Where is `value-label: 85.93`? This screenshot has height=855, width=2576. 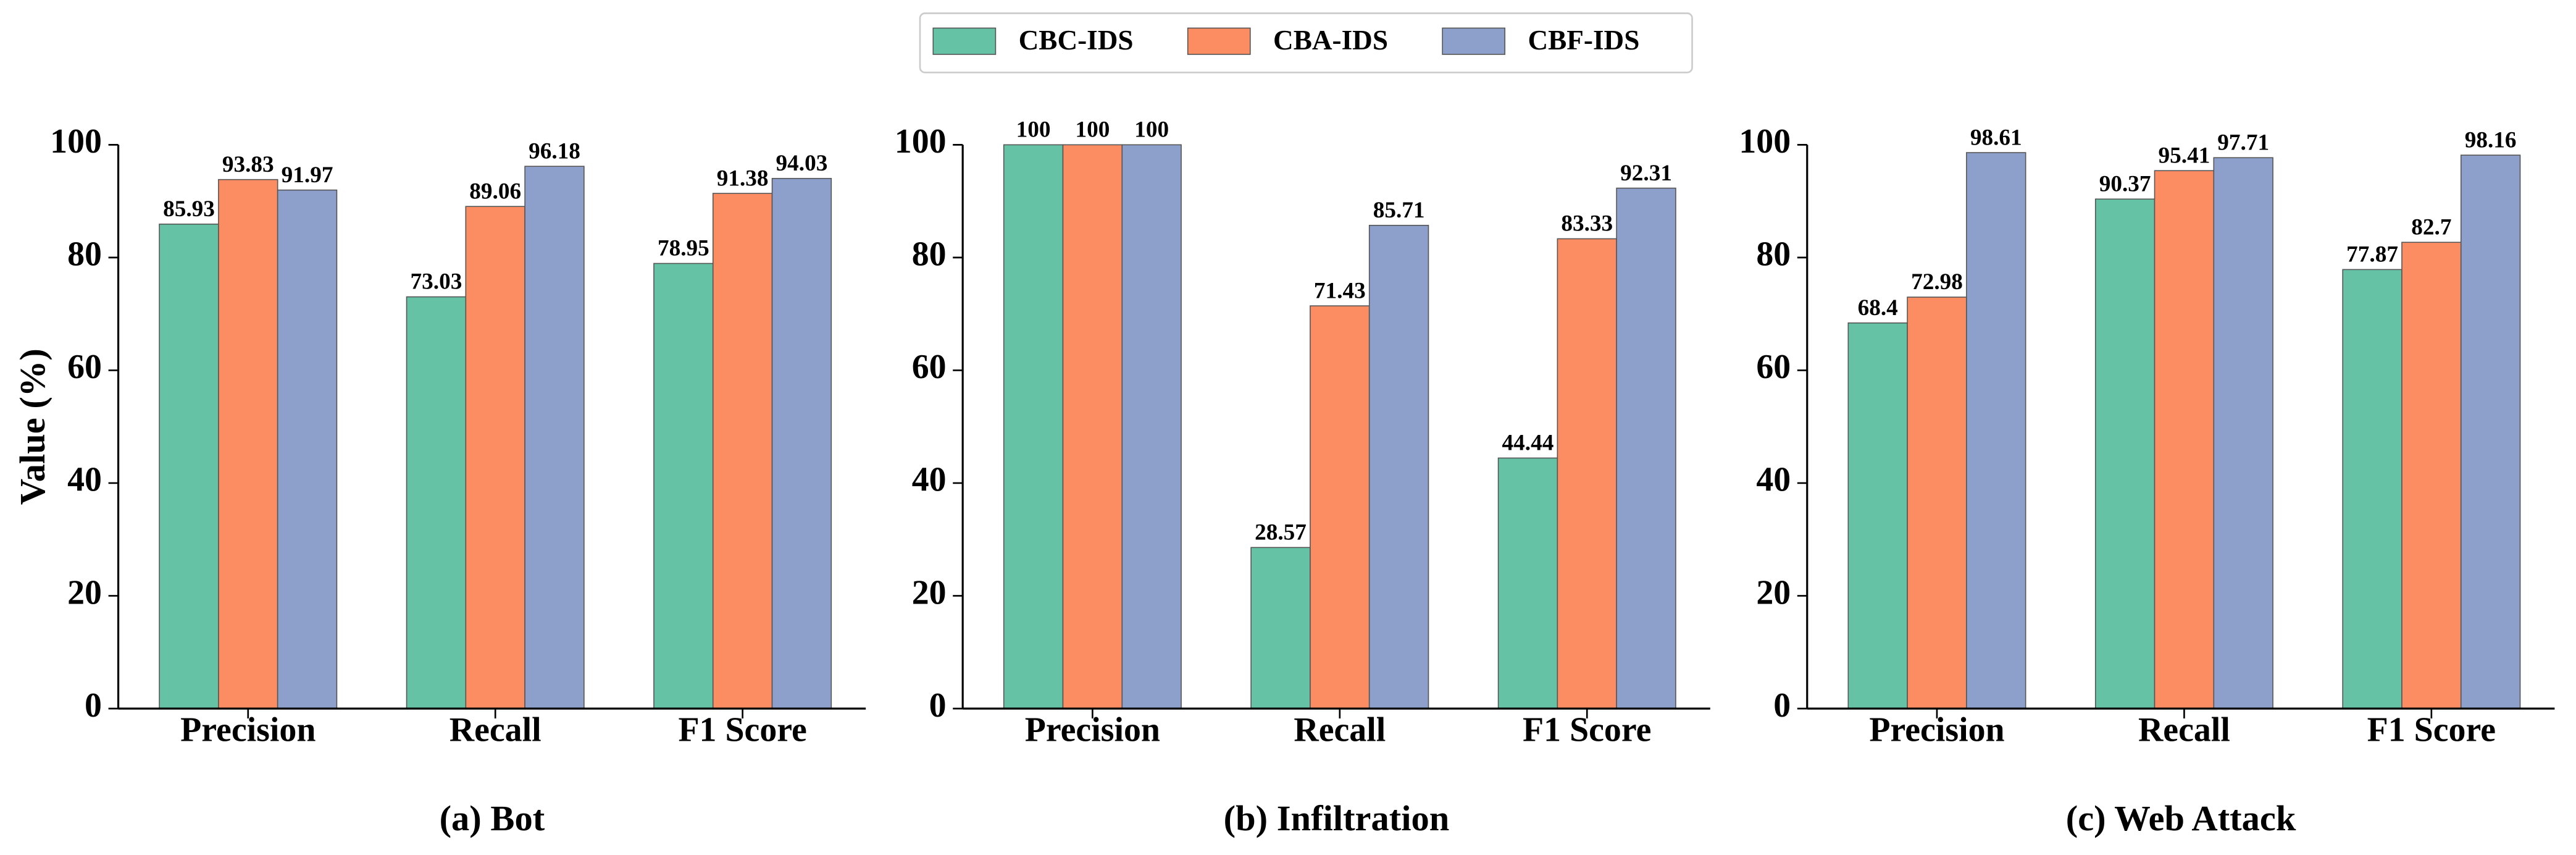
value-label: 85.93 is located at coordinates (189, 209).